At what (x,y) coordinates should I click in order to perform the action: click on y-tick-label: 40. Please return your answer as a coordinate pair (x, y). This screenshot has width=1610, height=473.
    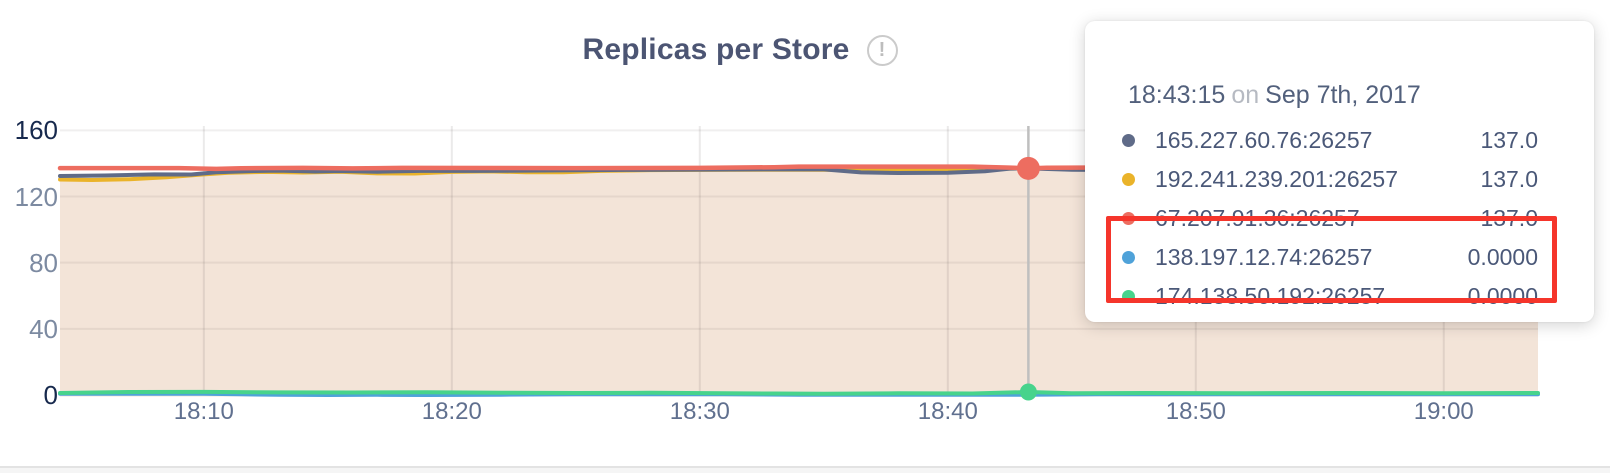
    Looking at the image, I should click on (43, 328).